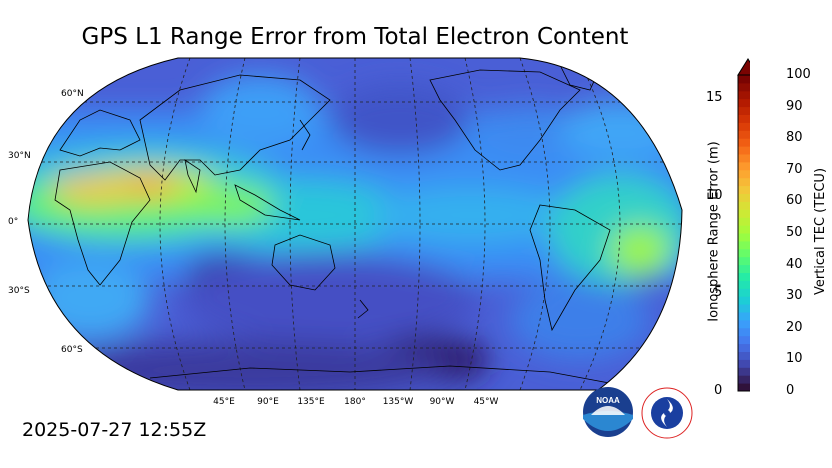 The height and width of the screenshot is (468, 832). Describe the element at coordinates (355, 402) in the screenshot. I see `lon-label-180: 180°` at that location.